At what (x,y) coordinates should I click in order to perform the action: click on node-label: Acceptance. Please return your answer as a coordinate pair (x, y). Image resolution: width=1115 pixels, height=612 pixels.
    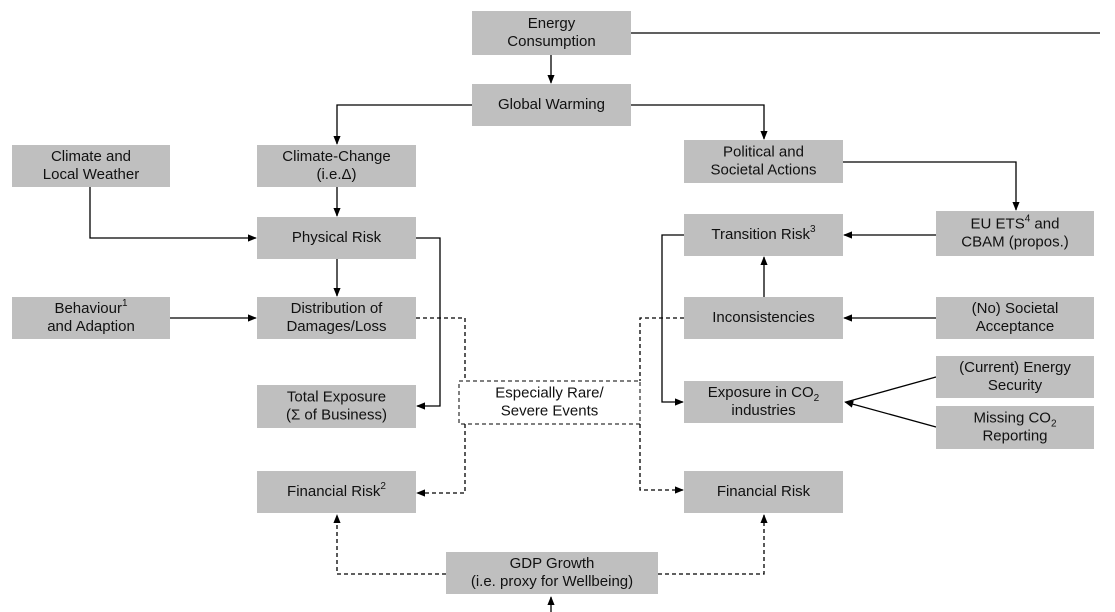
    Looking at the image, I should click on (1015, 326).